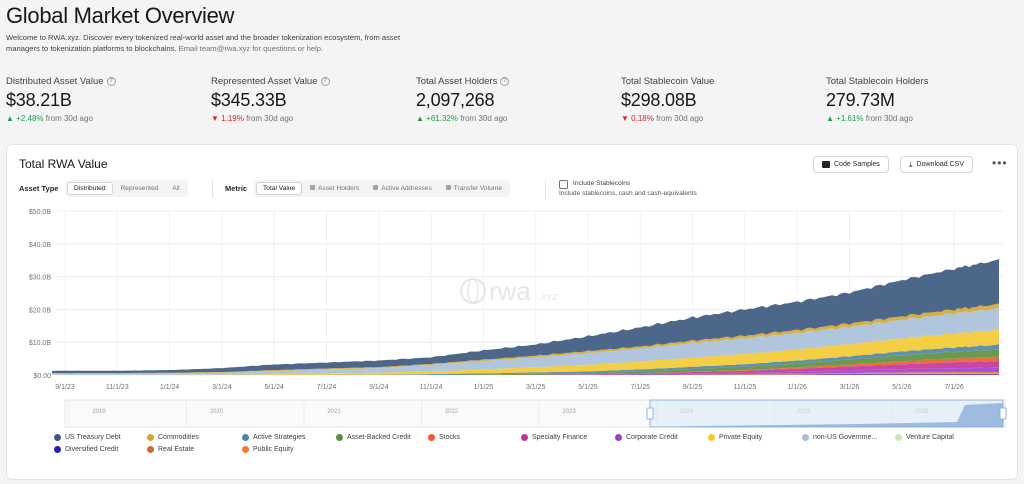  I want to click on metric-asset-holders: Asset Holders, so click(334, 188).